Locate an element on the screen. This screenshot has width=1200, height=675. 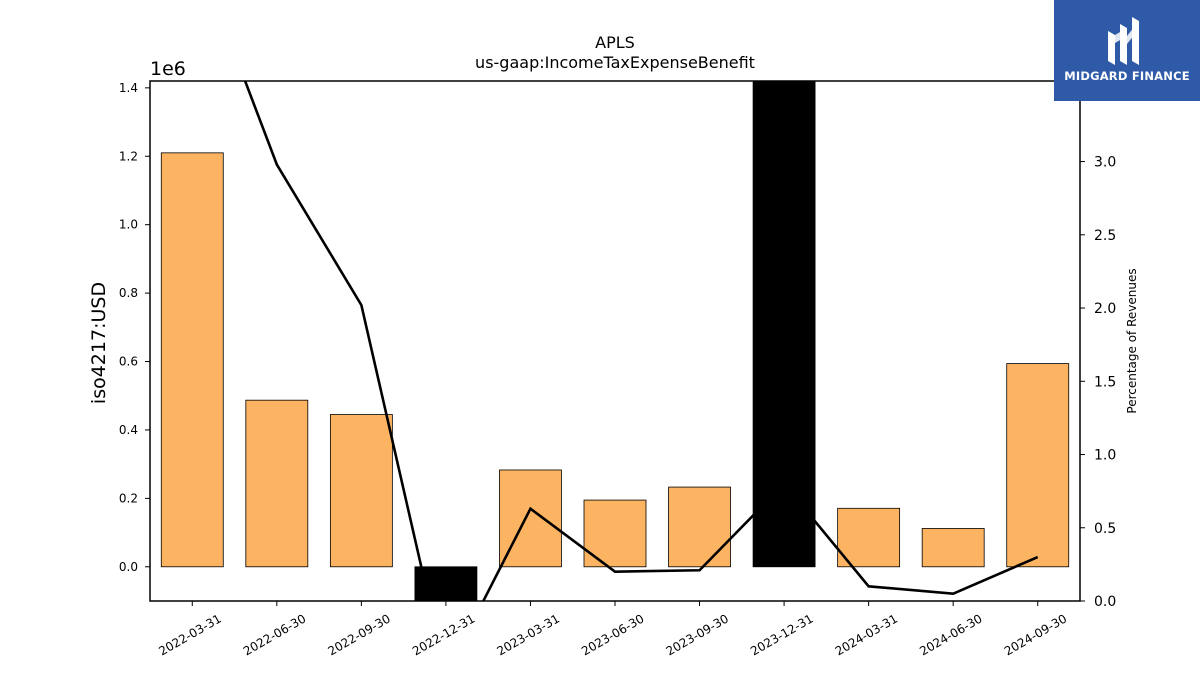
y-tick-label: 1.0 is located at coordinates (128, 225).